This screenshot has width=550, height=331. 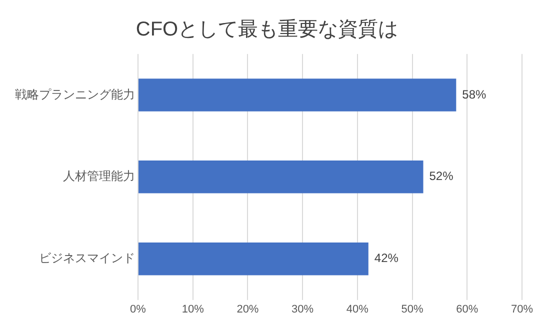 I want to click on y-tick-label: ビジネスマインド, so click(x=87, y=258).